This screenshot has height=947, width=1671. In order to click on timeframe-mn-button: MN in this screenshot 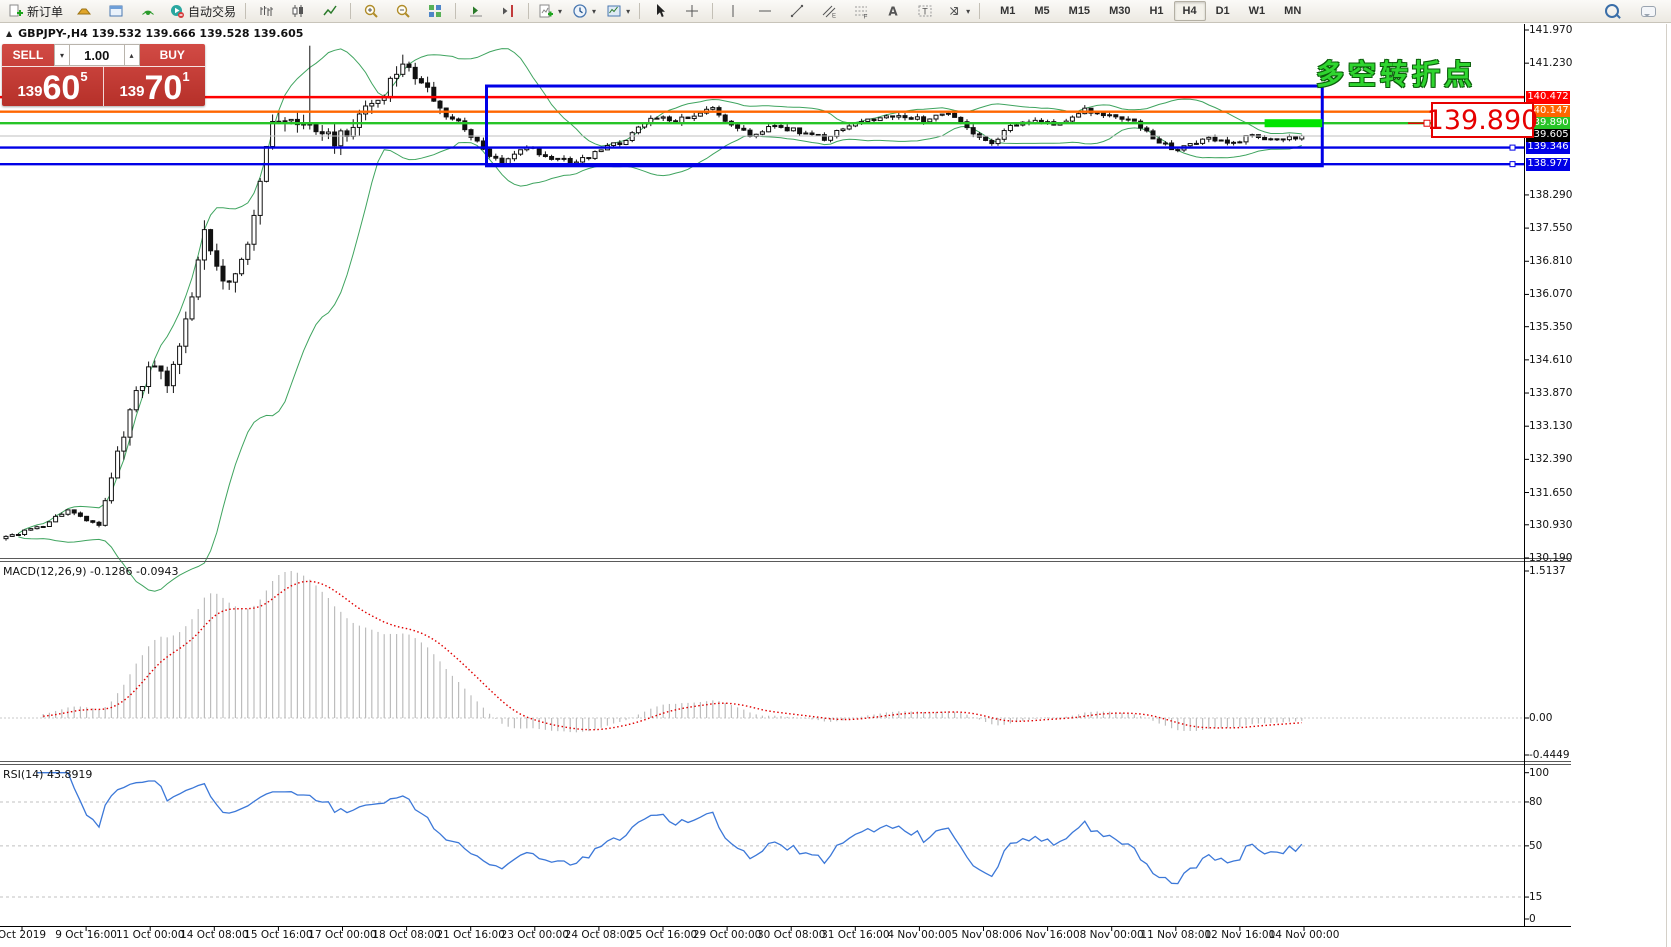, I will do `click(1293, 11)`.